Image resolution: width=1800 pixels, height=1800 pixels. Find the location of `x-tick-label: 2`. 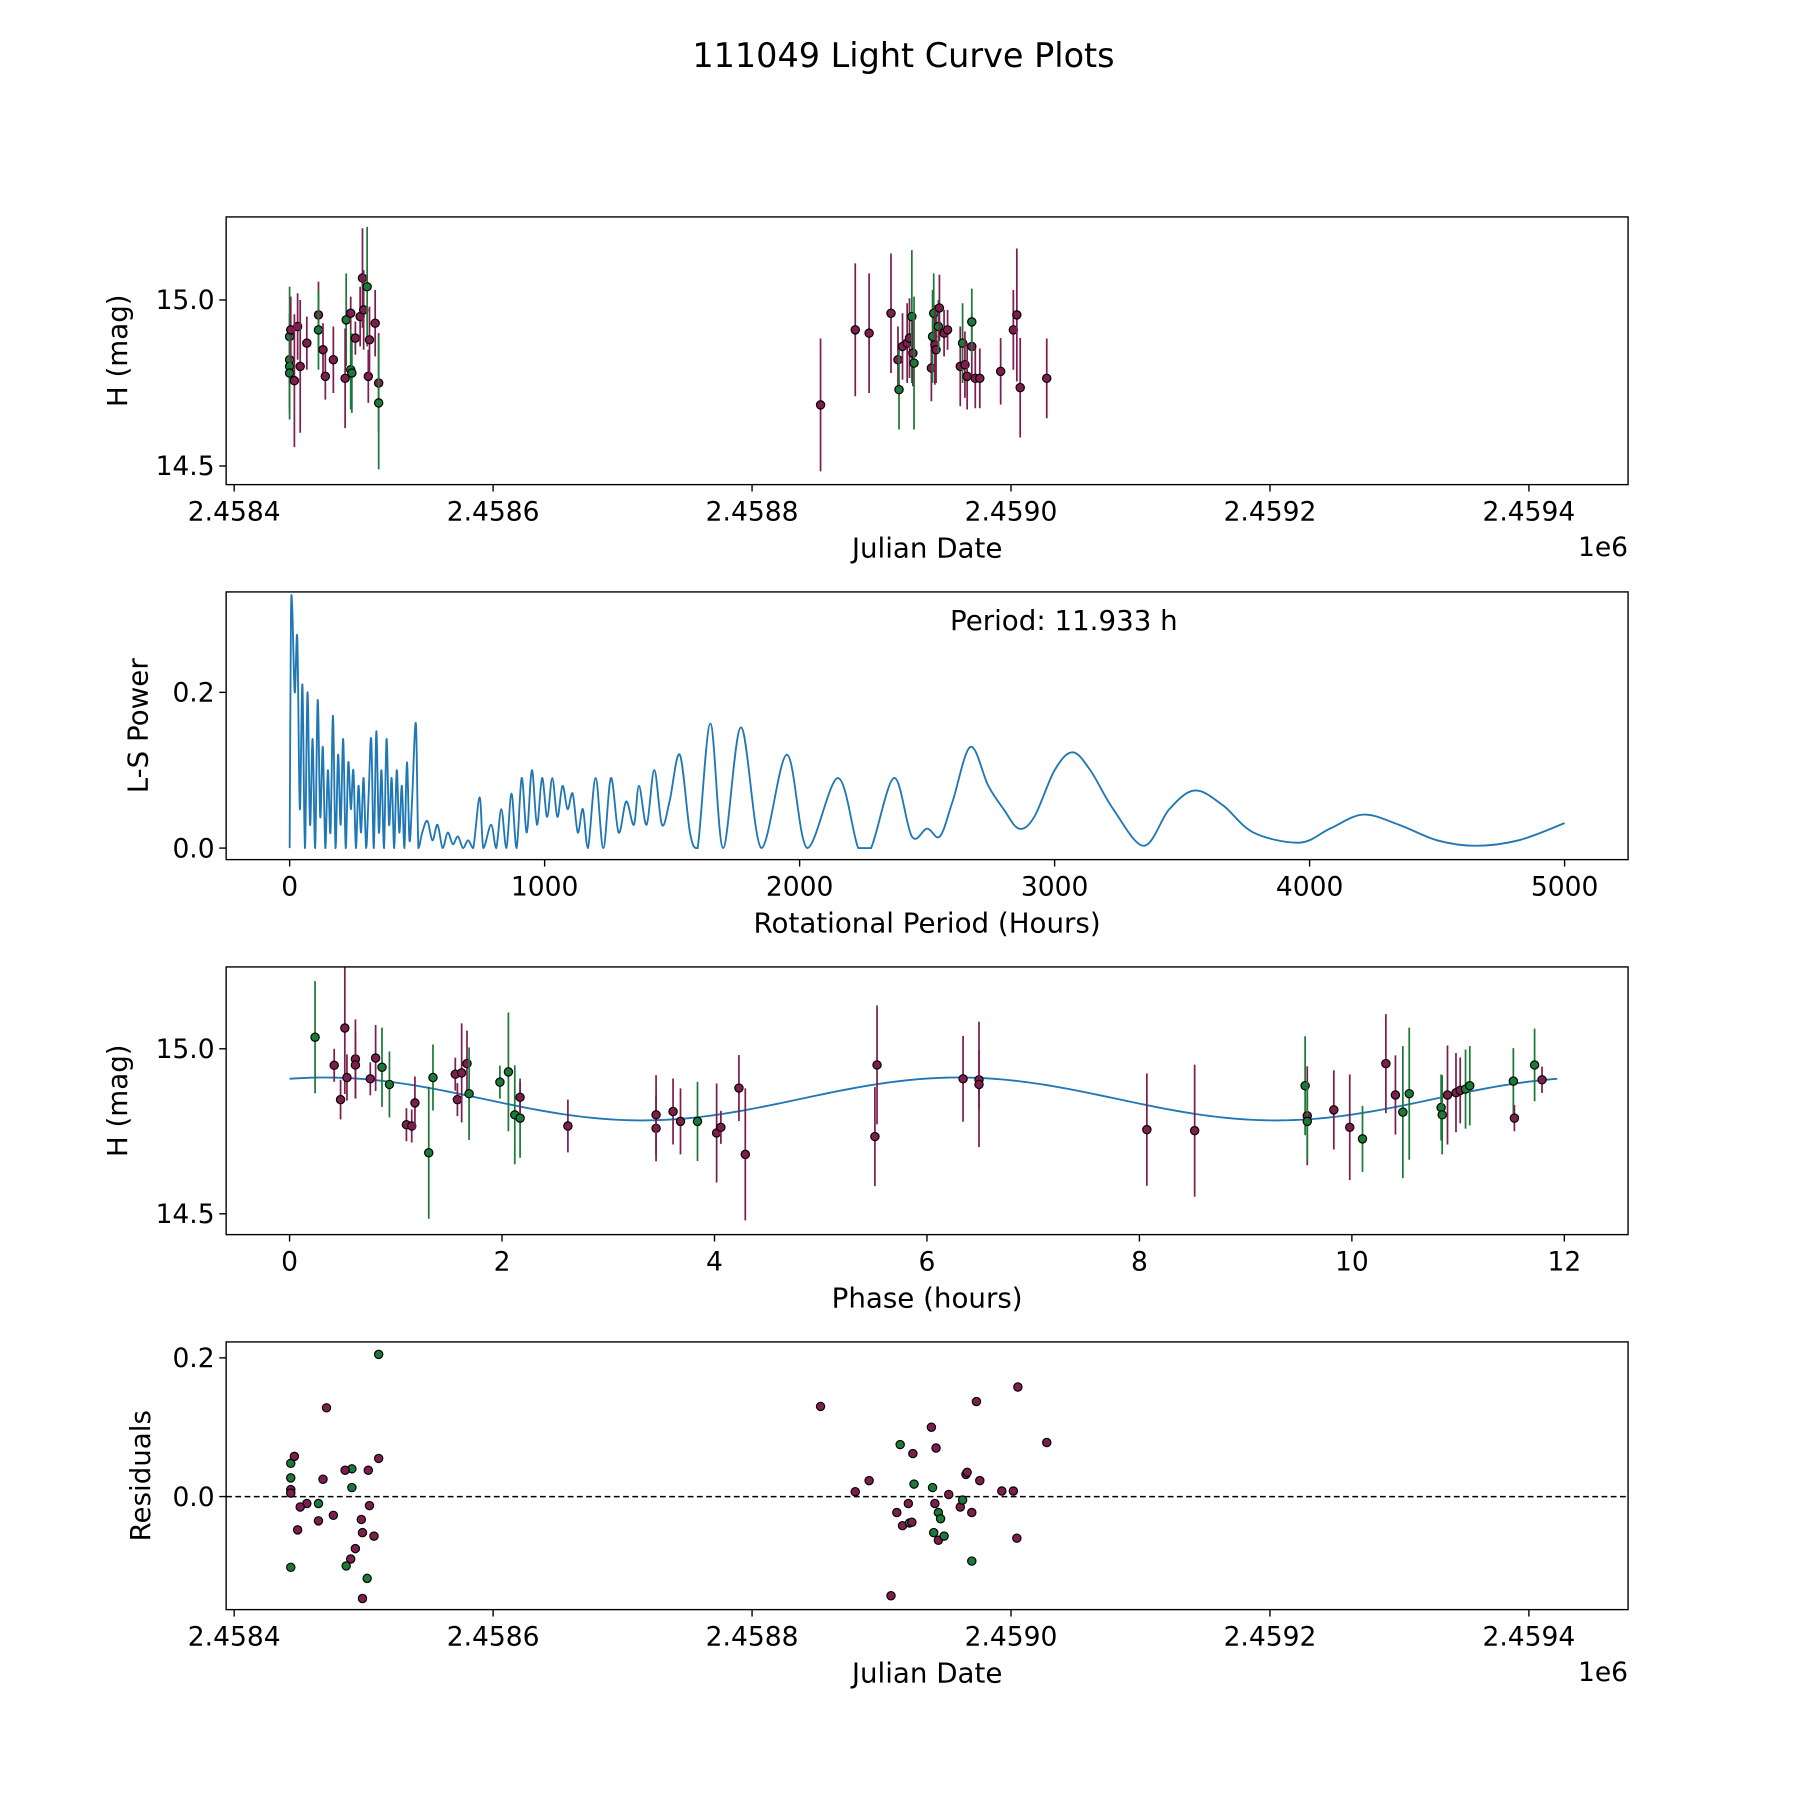

x-tick-label: 2 is located at coordinates (502, 1261).